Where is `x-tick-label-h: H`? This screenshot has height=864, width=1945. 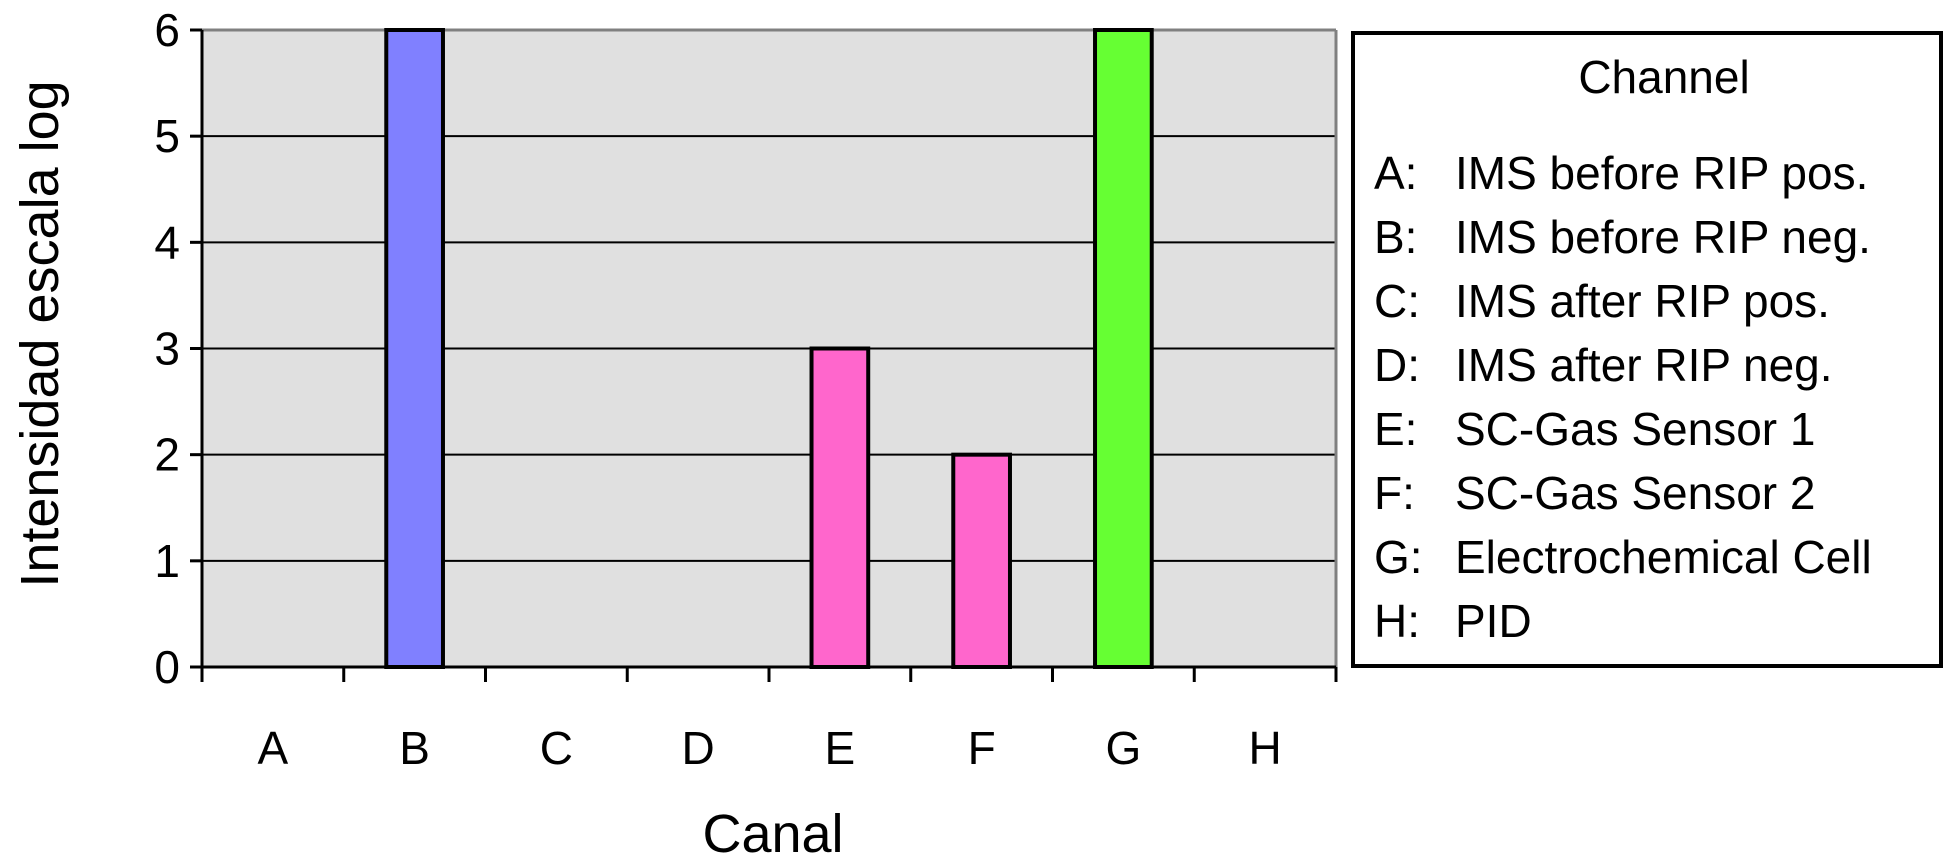 x-tick-label-h: H is located at coordinates (1265, 748).